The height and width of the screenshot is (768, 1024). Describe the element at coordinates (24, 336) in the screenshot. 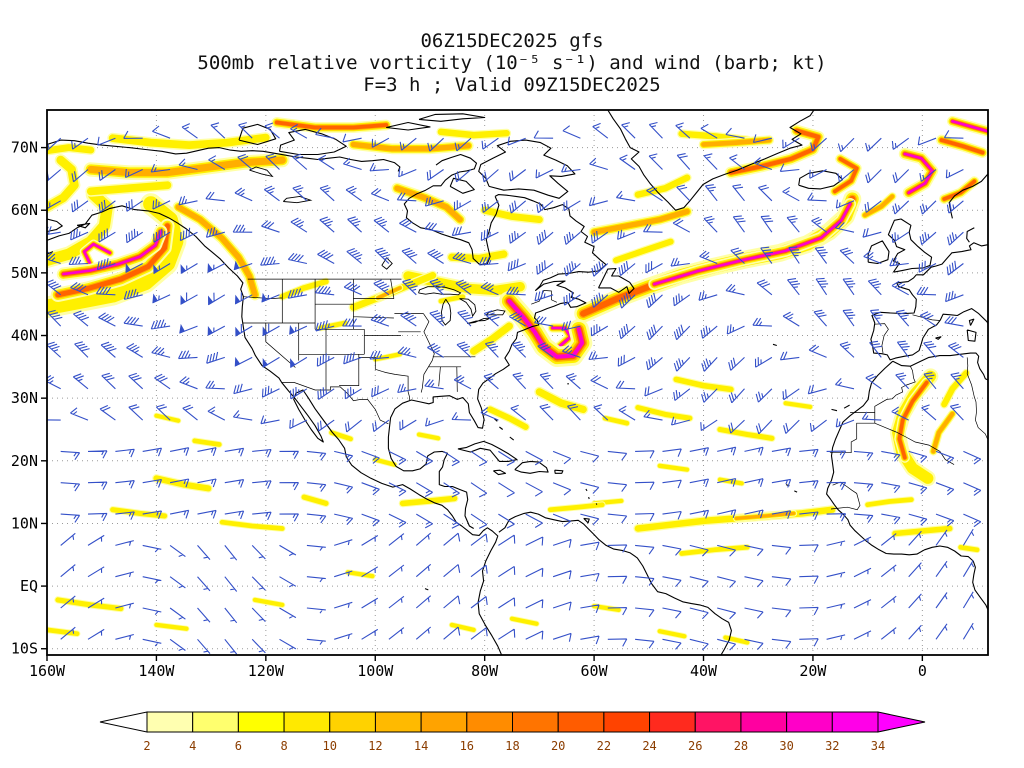

I see `lat-label: 40N` at that location.